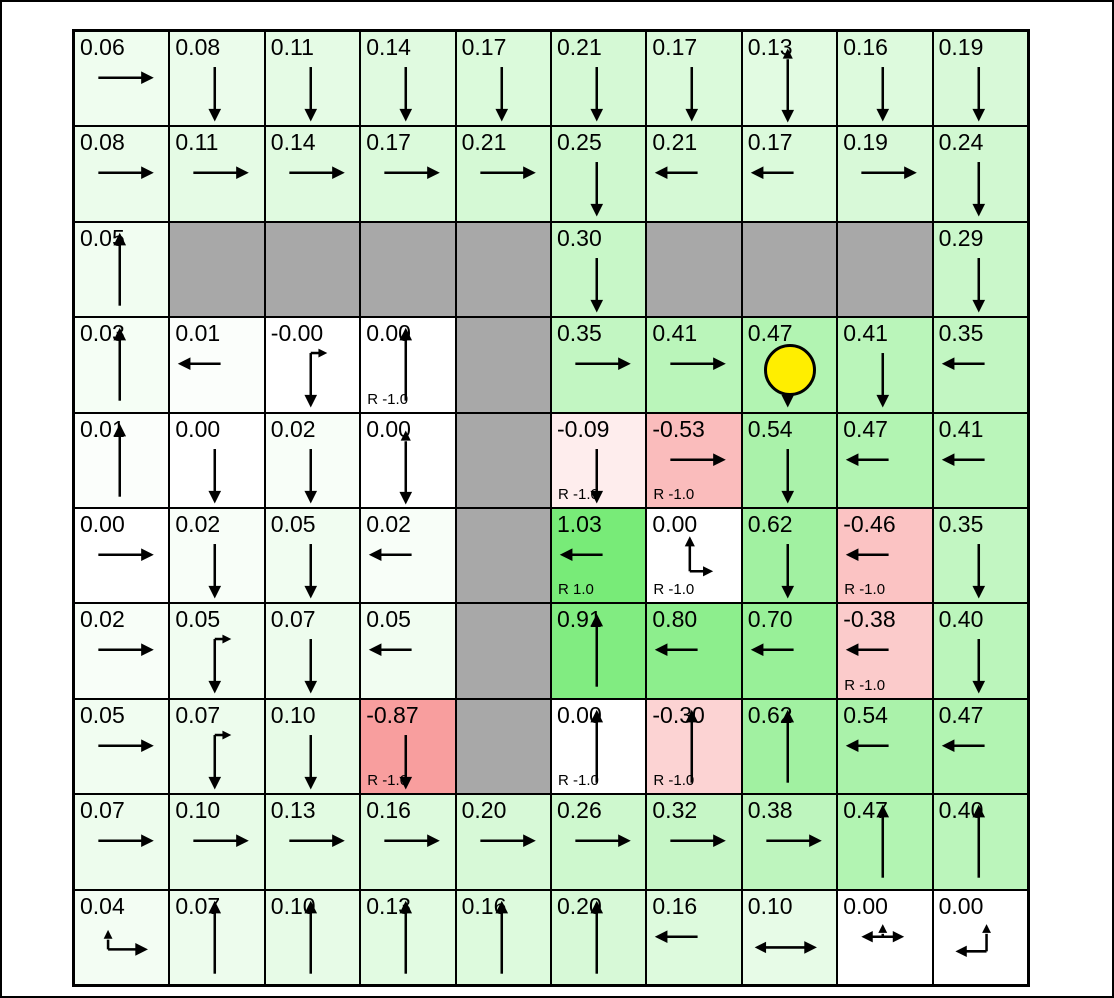 The width and height of the screenshot is (1114, 998). I want to click on grid-cell: -0.46 R -1.0, so click(885, 556).